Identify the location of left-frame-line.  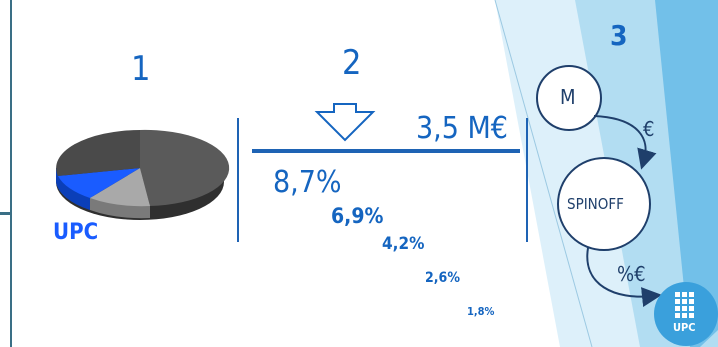
(11, 173).